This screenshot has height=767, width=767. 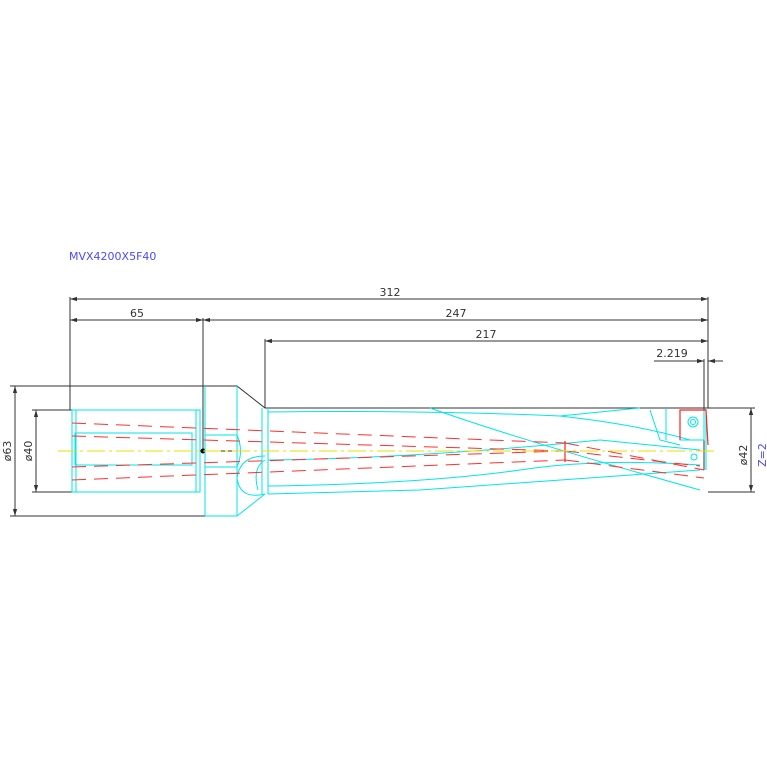 I want to click on svg-text: 247, so click(x=456, y=313).